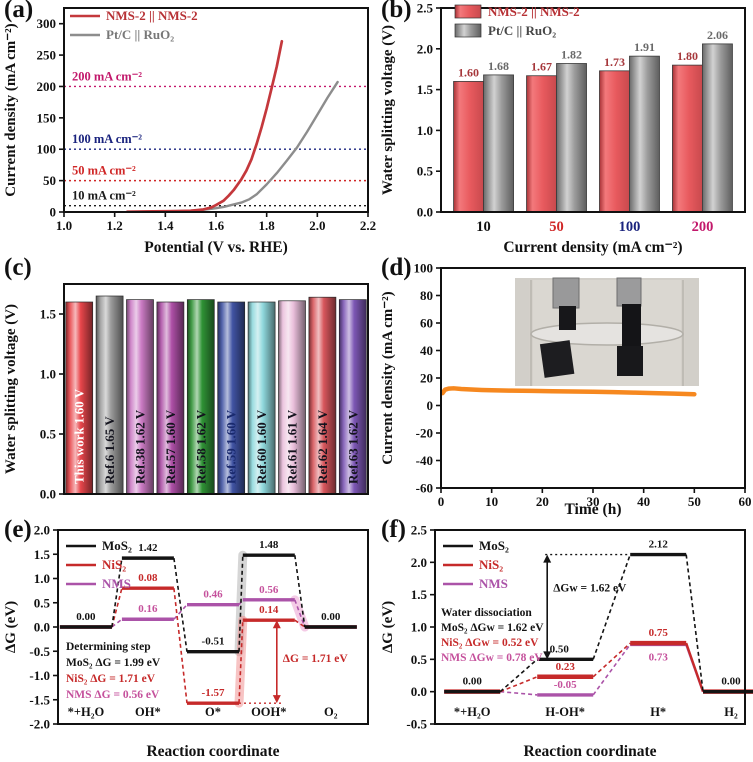 The image size is (753, 762). What do you see at coordinates (152, 15) in the screenshot?
I see `svg-text: NMS-2 || NMS-2` at bounding box center [152, 15].